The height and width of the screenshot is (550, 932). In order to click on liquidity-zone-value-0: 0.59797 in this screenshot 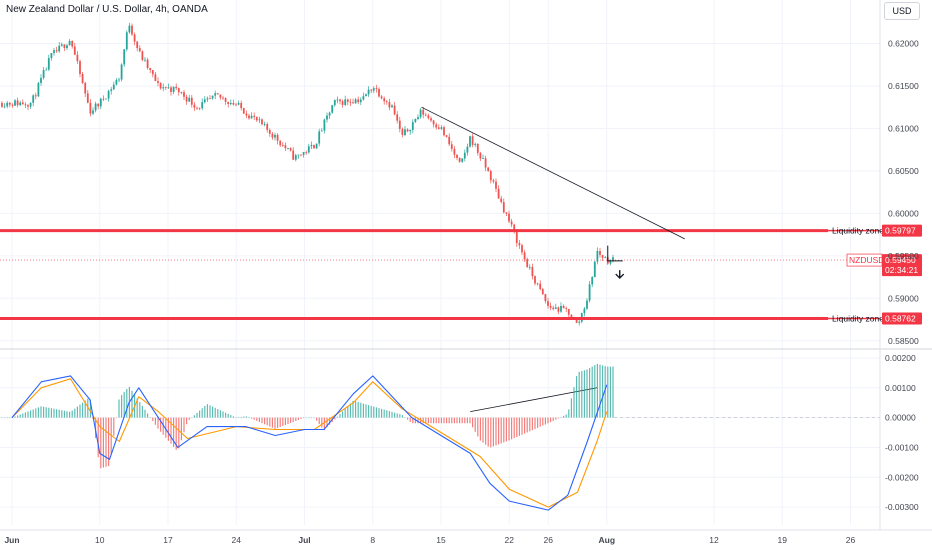, I will do `click(900, 231)`.